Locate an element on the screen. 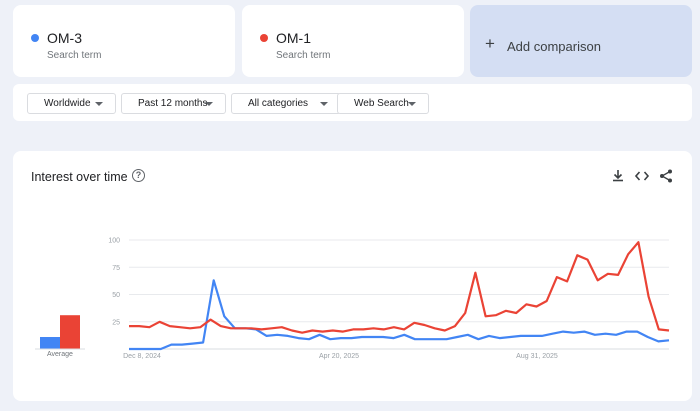 This screenshot has height=411, width=700. panel-title: Interest over time is located at coordinates (79, 177).